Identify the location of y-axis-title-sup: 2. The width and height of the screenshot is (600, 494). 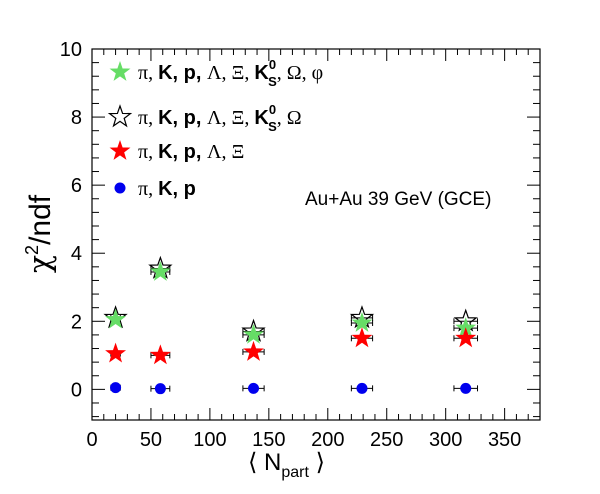
(32, 250).